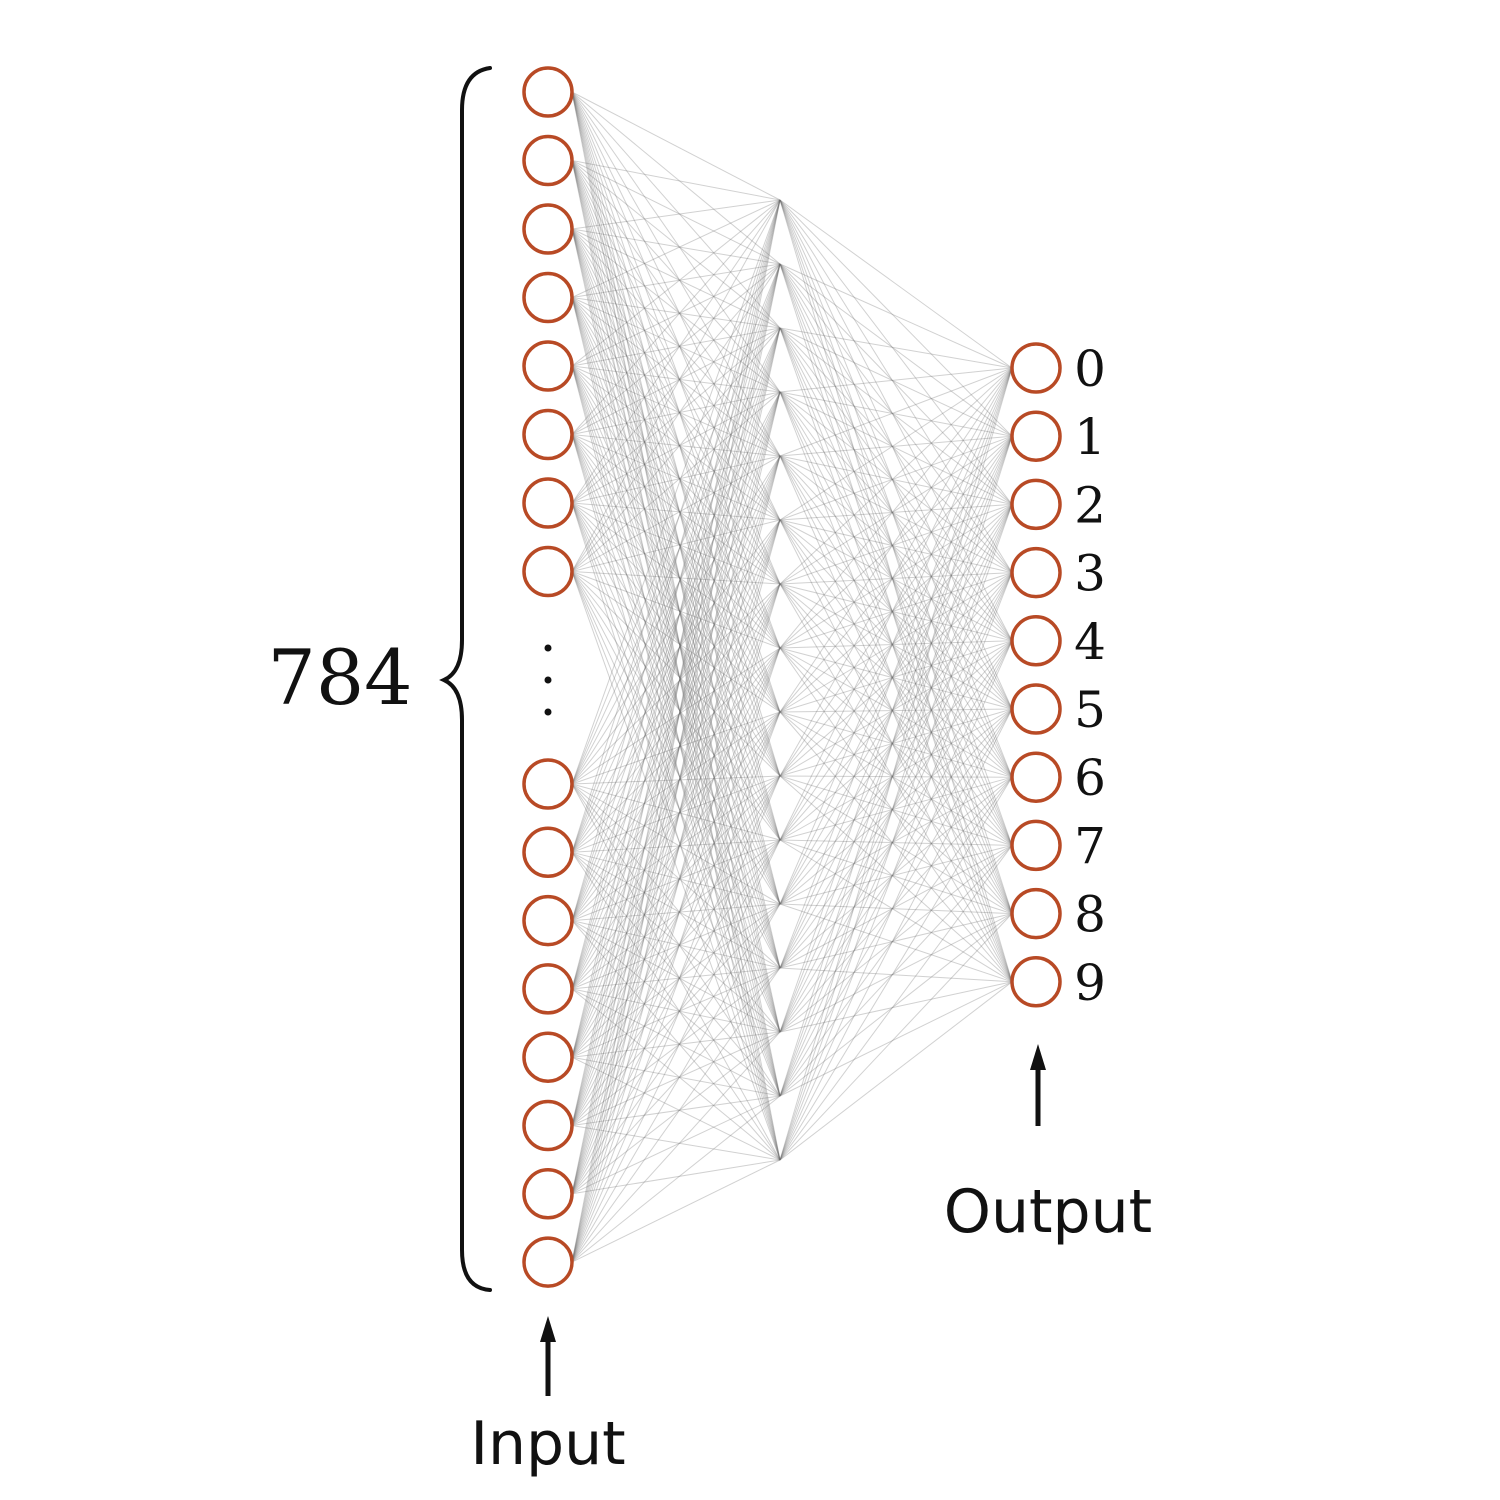  I want to click on output-digit-label: 7, so click(1090, 846).